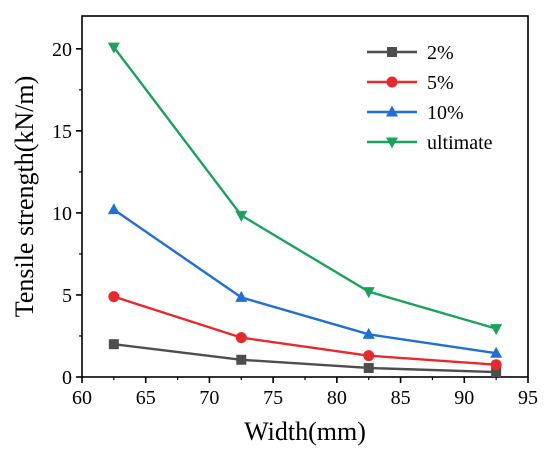 Image resolution: width=550 pixels, height=452 pixels. I want to click on y-tick-label: 15, so click(62, 132).